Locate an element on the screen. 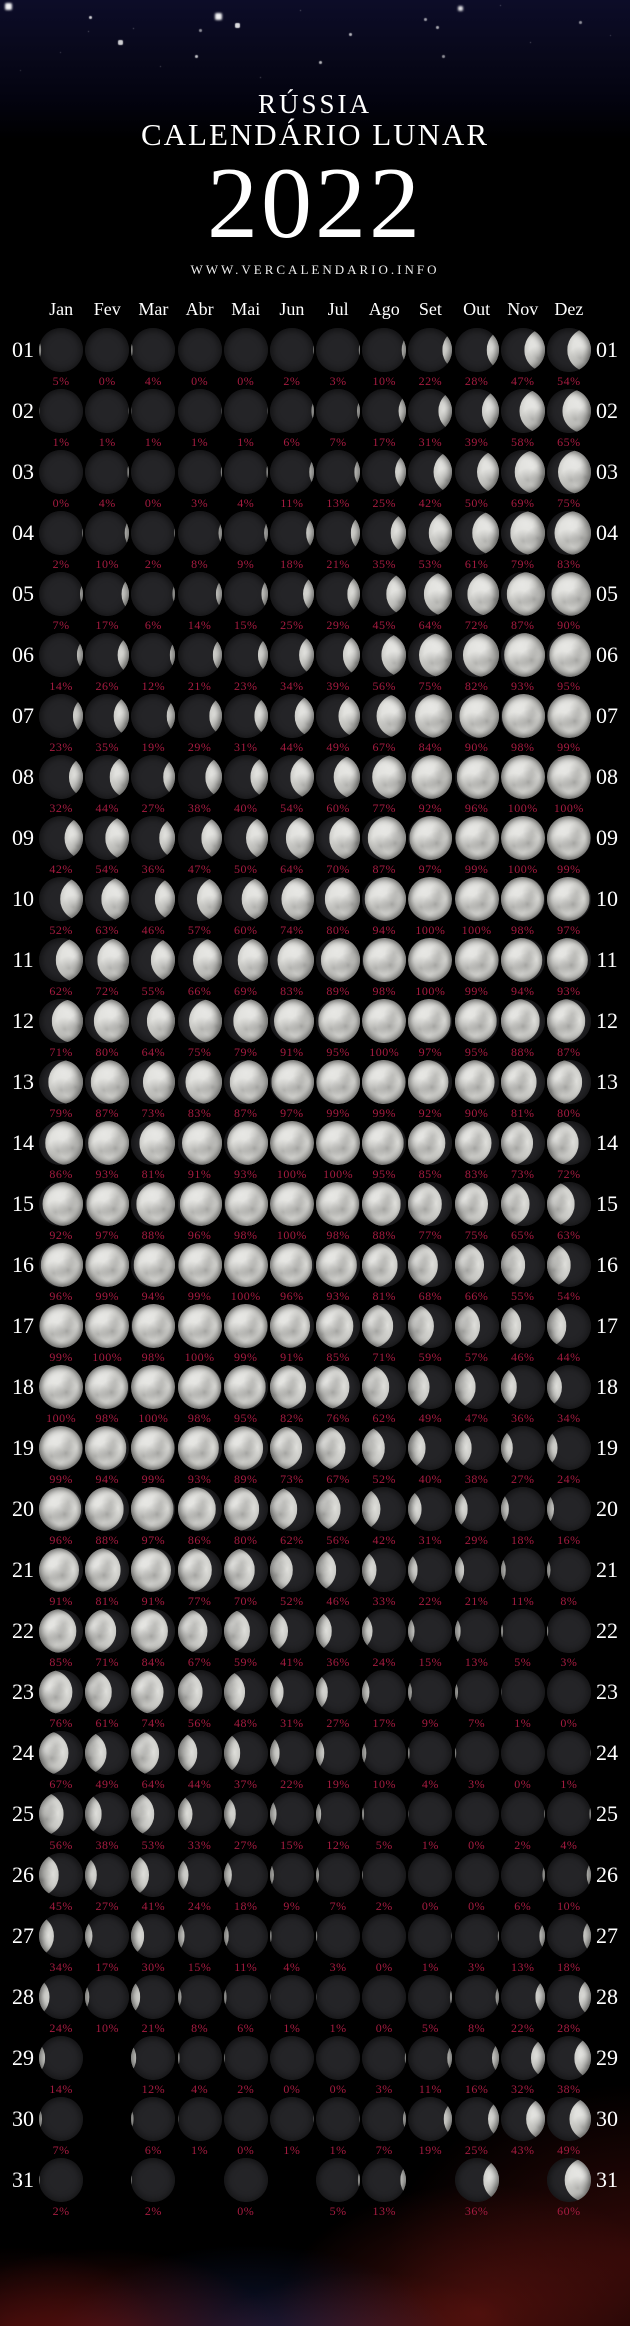 The height and width of the screenshot is (2326, 630). illumination-percent: 67 is located at coordinates (61, 1784).